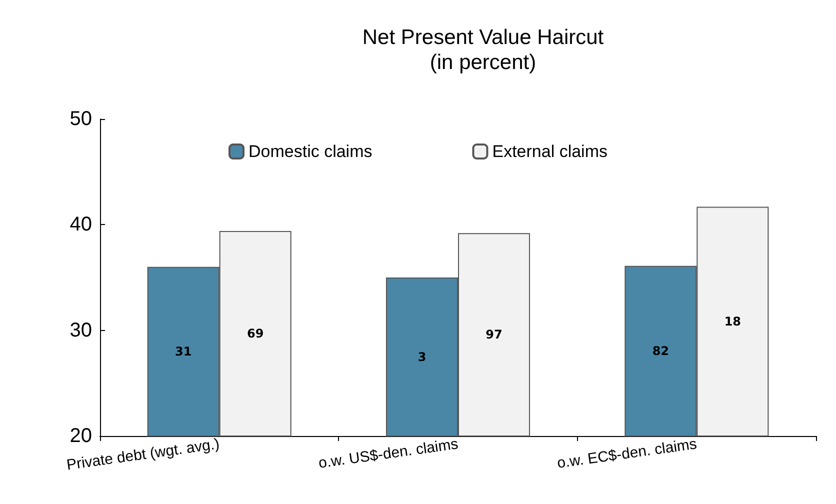  What do you see at coordinates (81, 225) in the screenshot?
I see `y-tick-label: 40` at bounding box center [81, 225].